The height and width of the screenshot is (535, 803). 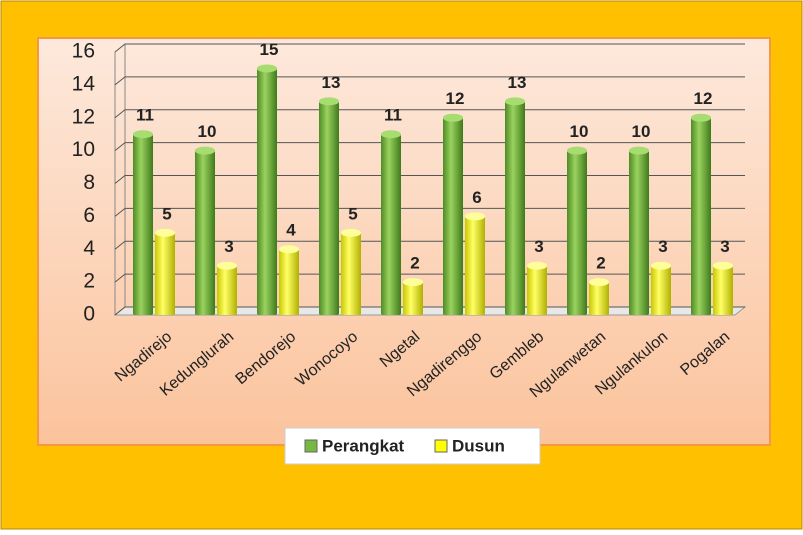 What do you see at coordinates (363, 445) in the screenshot?
I see `legend-label: Perangkat` at bounding box center [363, 445].